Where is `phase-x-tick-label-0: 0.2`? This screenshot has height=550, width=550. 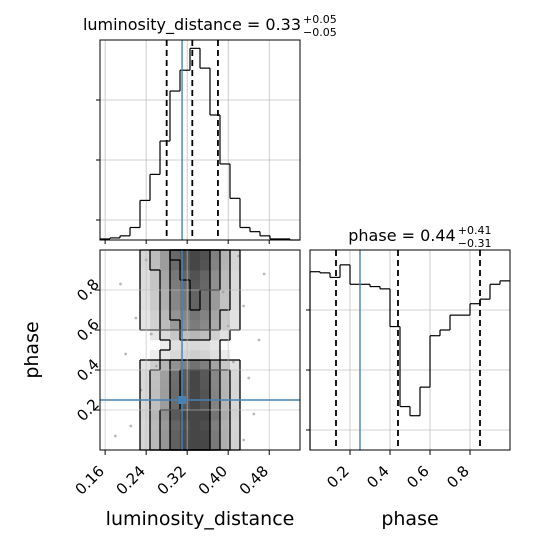
phase-x-tick-label-0: 0.2 is located at coordinates (338, 477).